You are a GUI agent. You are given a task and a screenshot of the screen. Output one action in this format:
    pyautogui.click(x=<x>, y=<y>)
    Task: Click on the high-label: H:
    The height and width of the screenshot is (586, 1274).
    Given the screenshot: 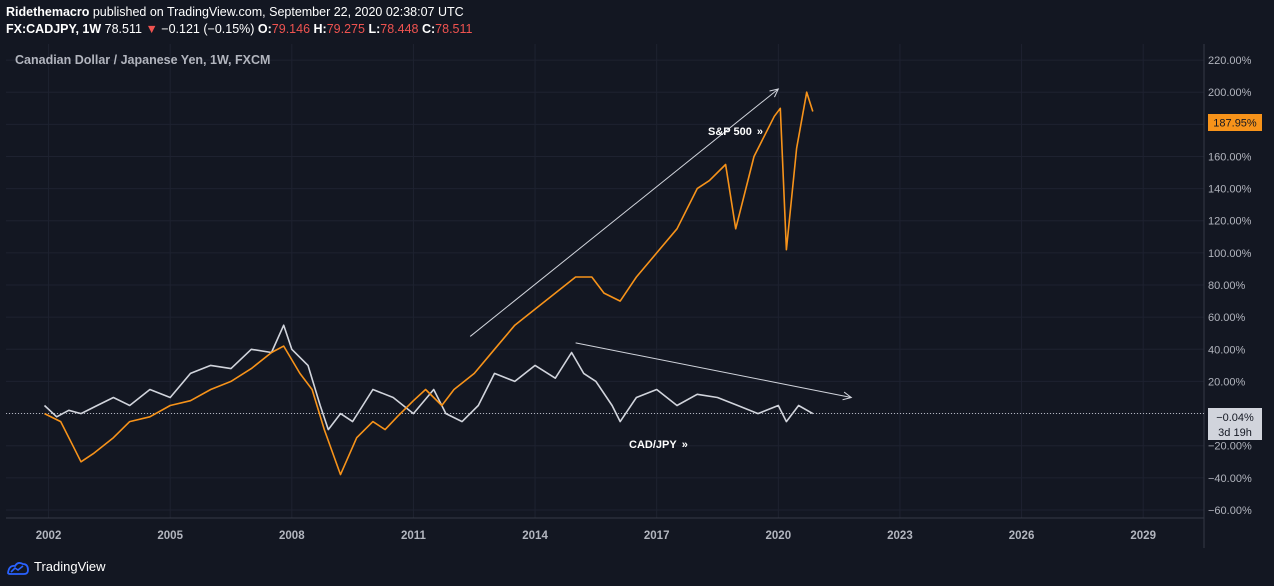 What is the action you would take?
    pyautogui.click(x=320, y=29)
    